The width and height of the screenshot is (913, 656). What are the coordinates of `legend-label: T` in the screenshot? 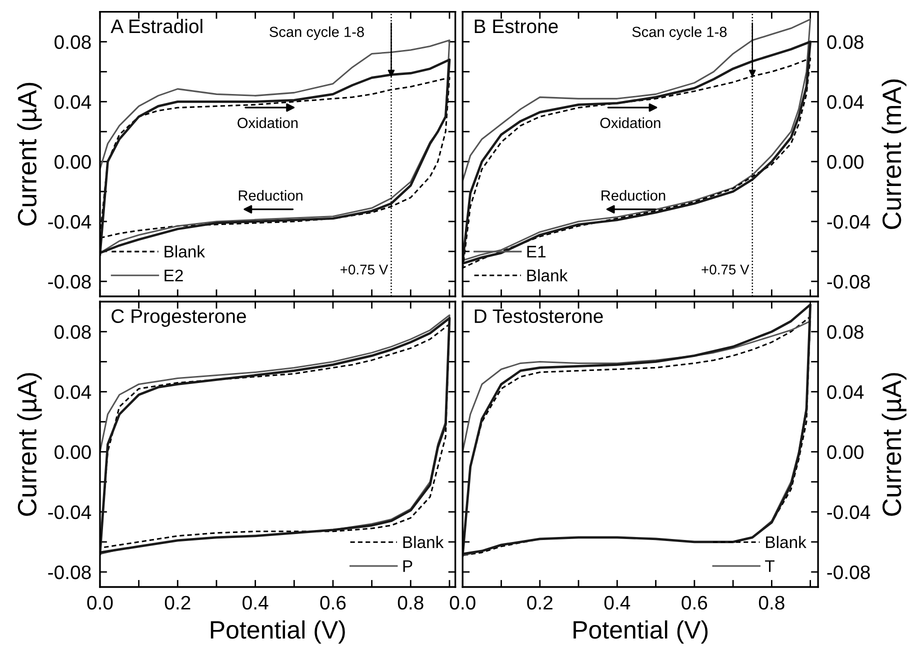 It's located at (769, 566).